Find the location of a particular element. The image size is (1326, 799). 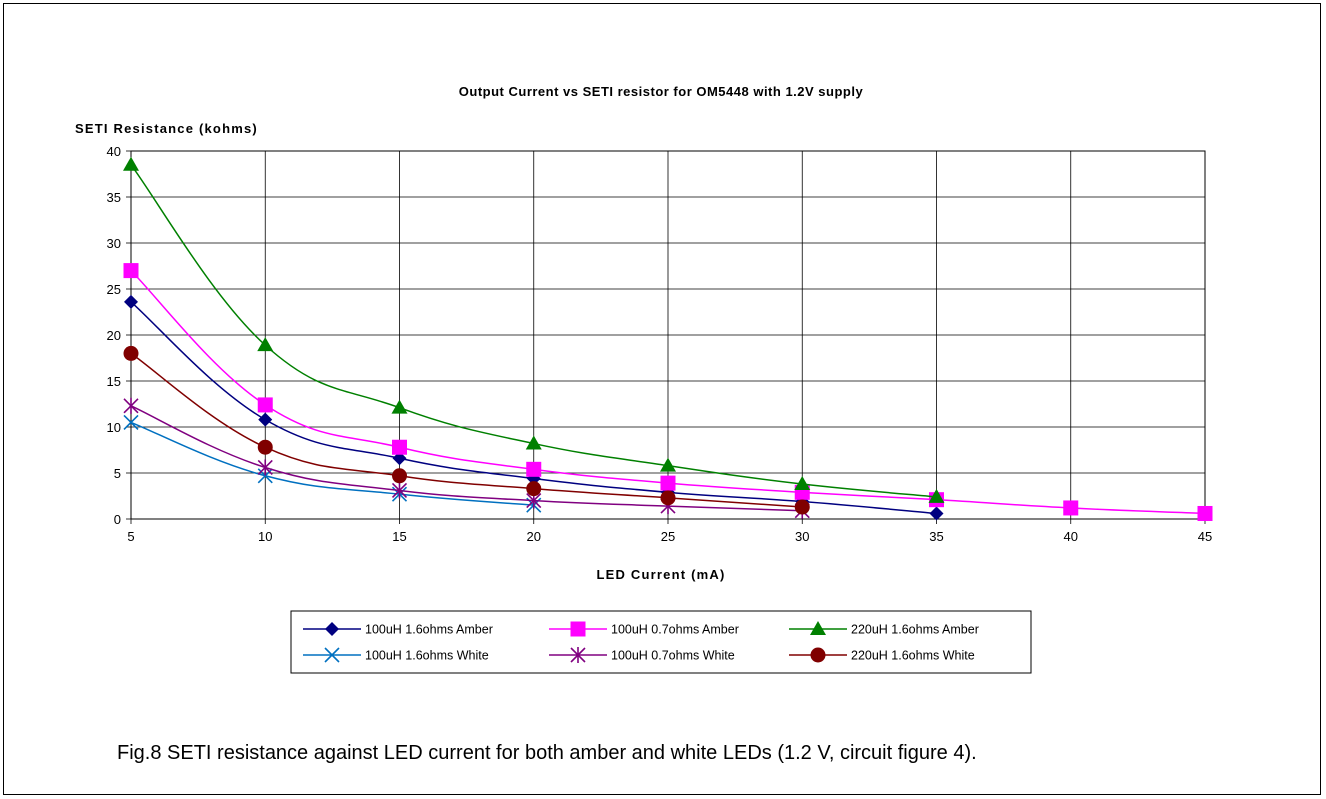

legend-item: 220uH 1.6ohms Amber is located at coordinates (884, 629).